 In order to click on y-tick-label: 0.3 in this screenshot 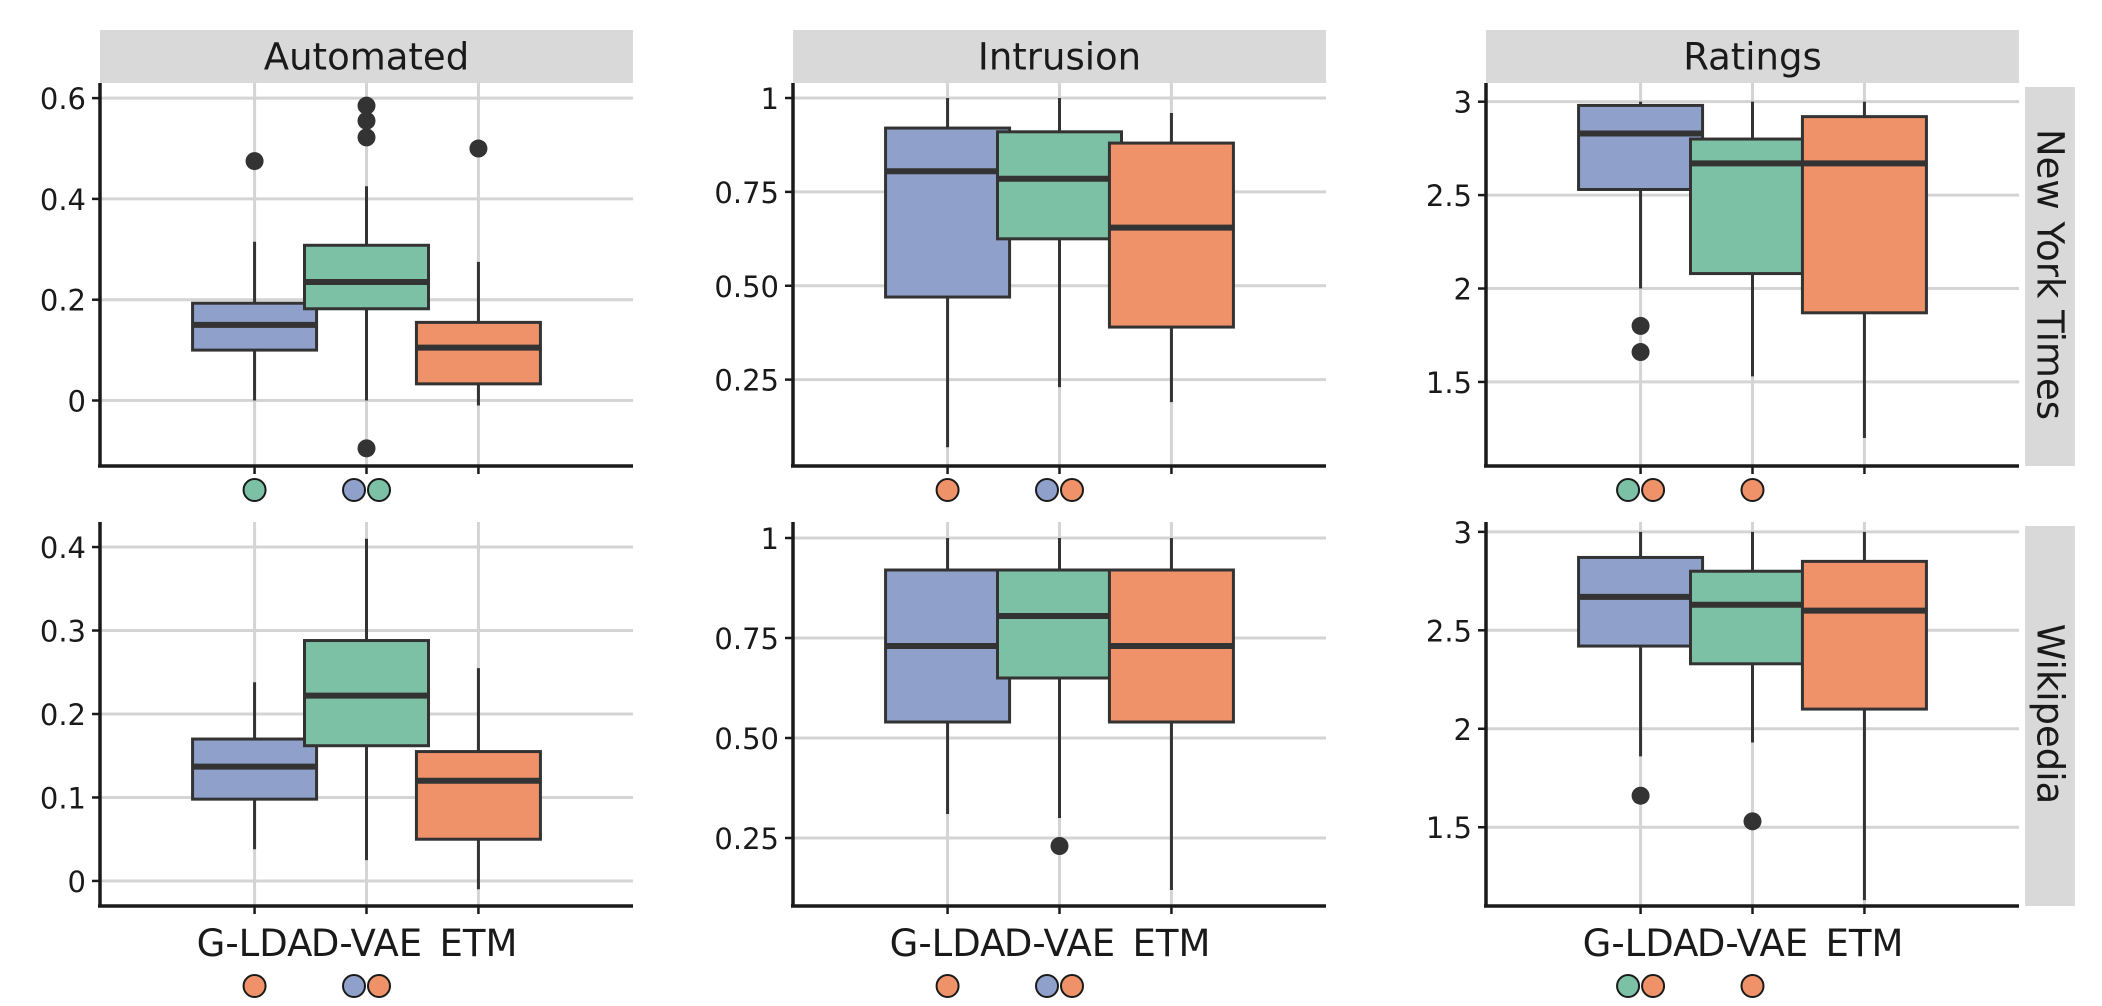, I will do `click(63, 632)`.